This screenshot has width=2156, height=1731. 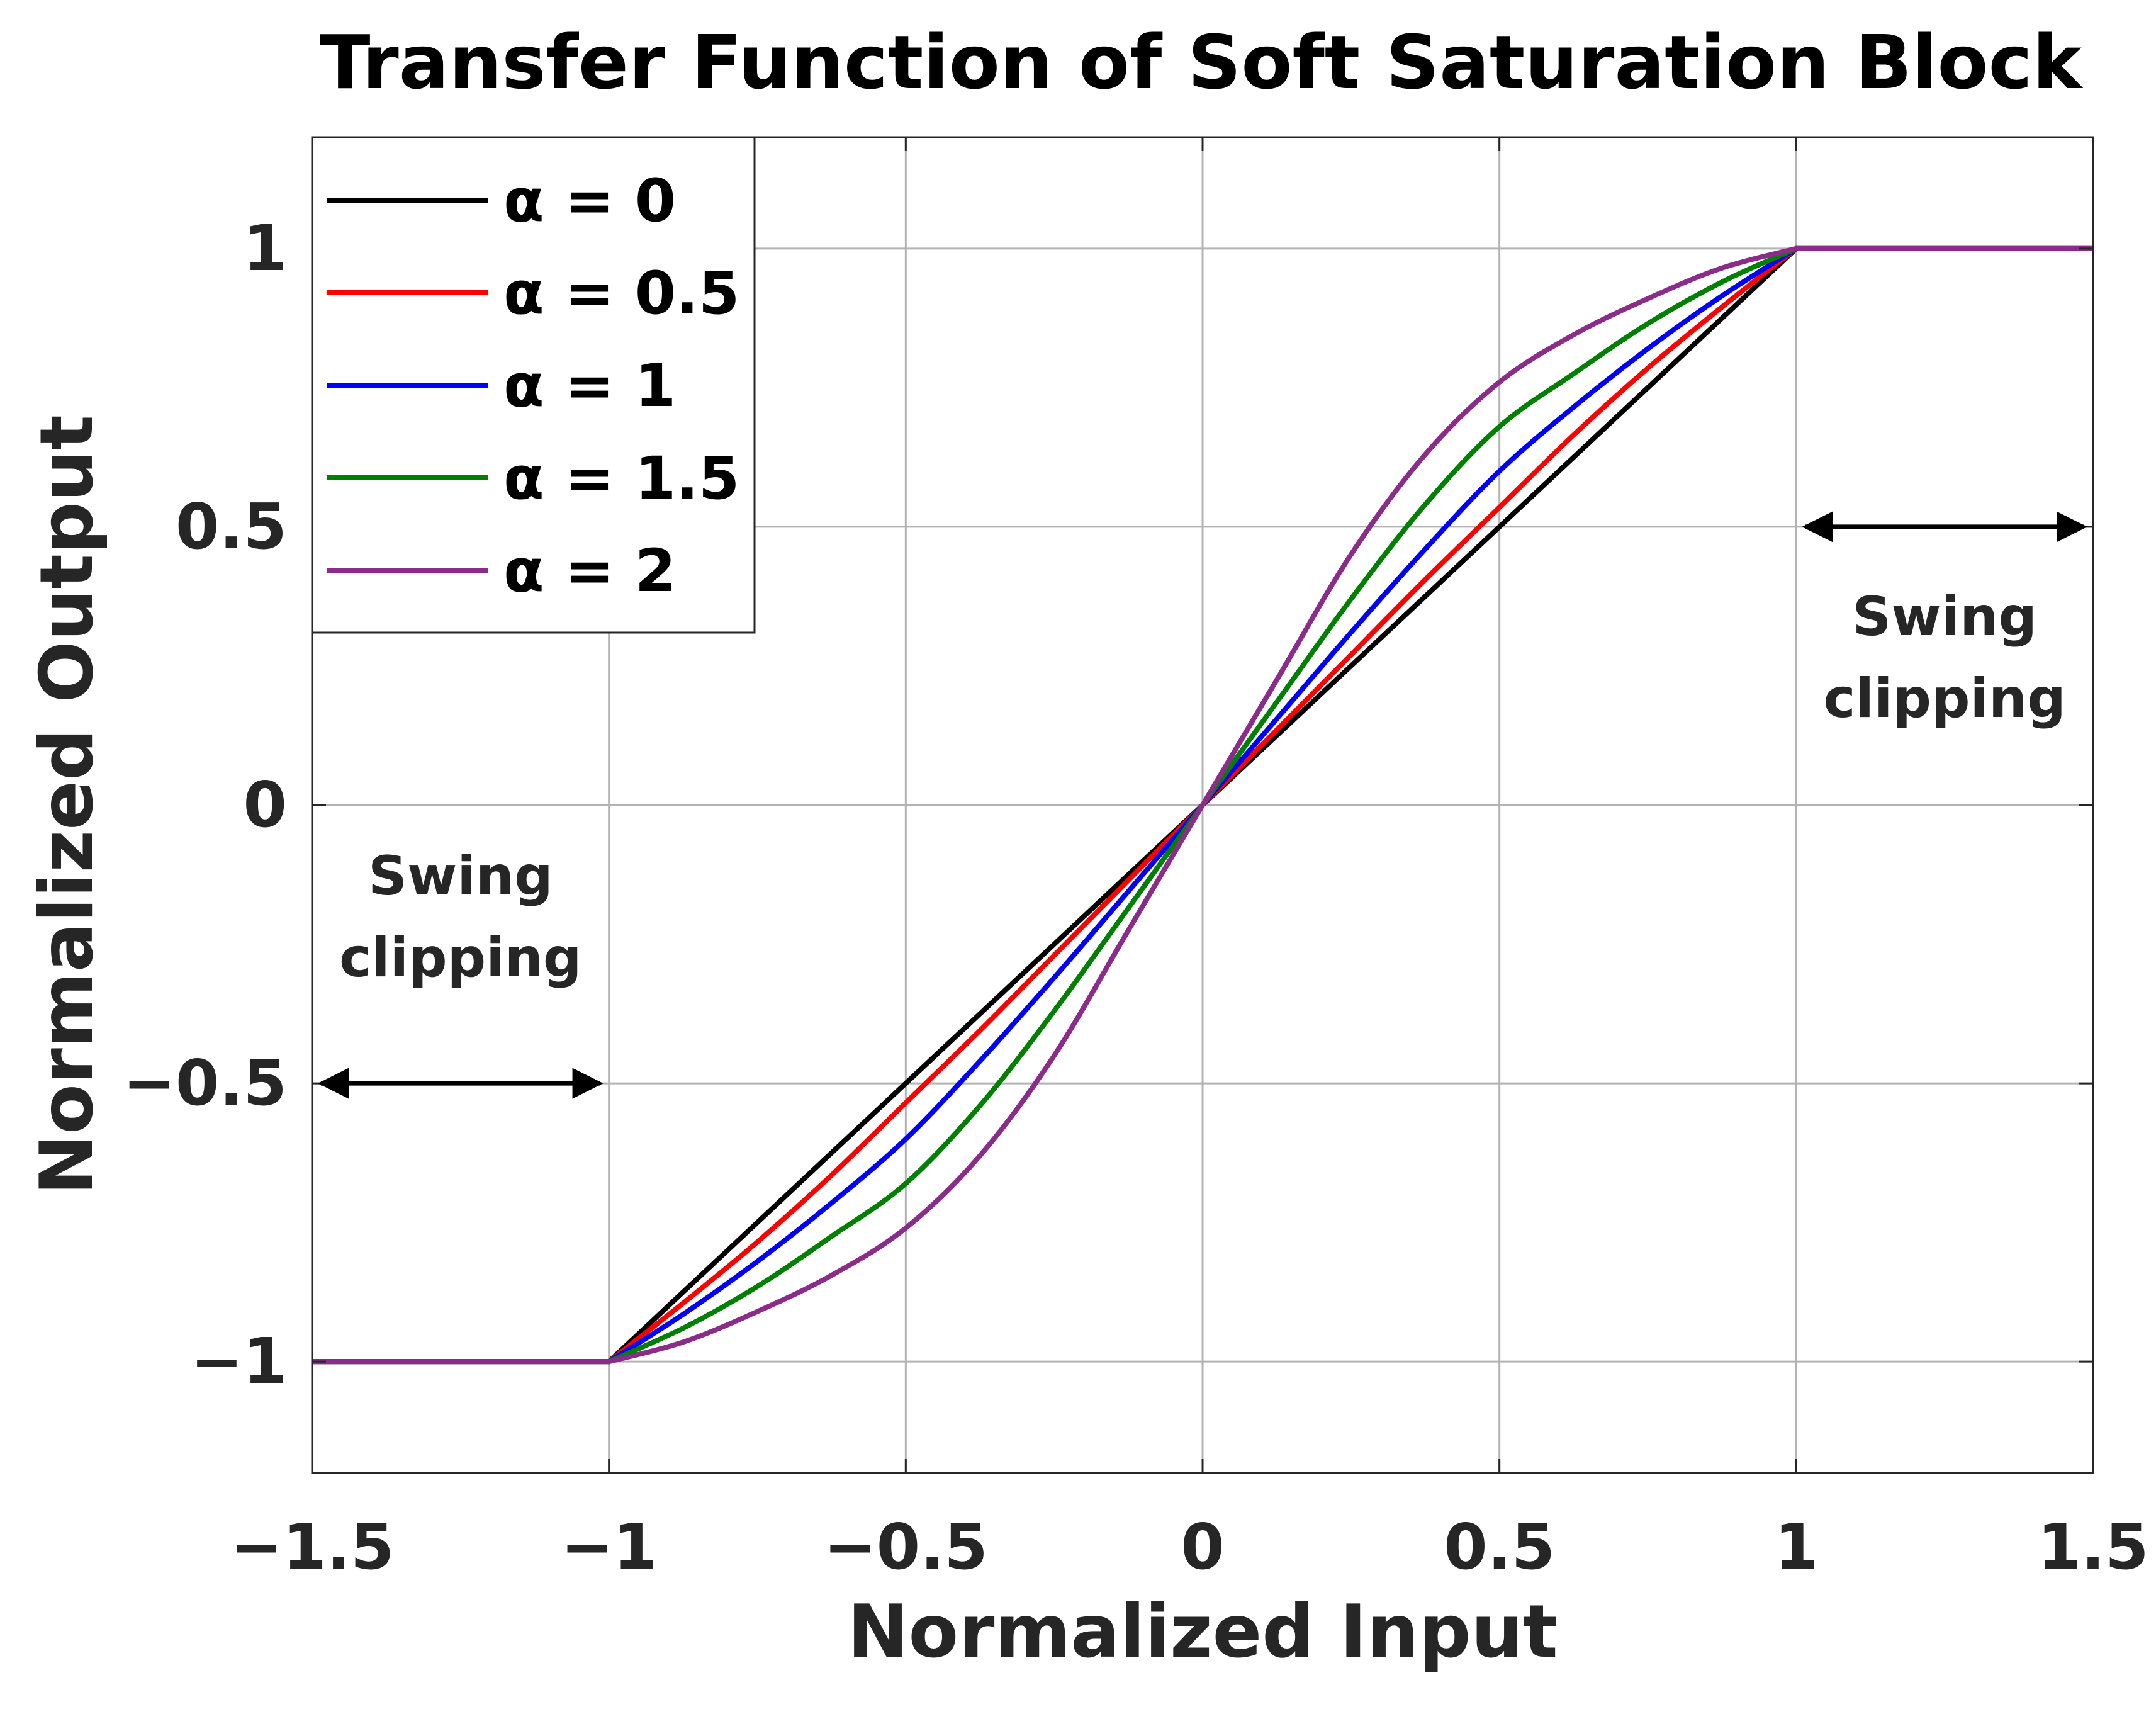 What do you see at coordinates (589, 386) in the screenshot?
I see `legend-label: α = 1` at bounding box center [589, 386].